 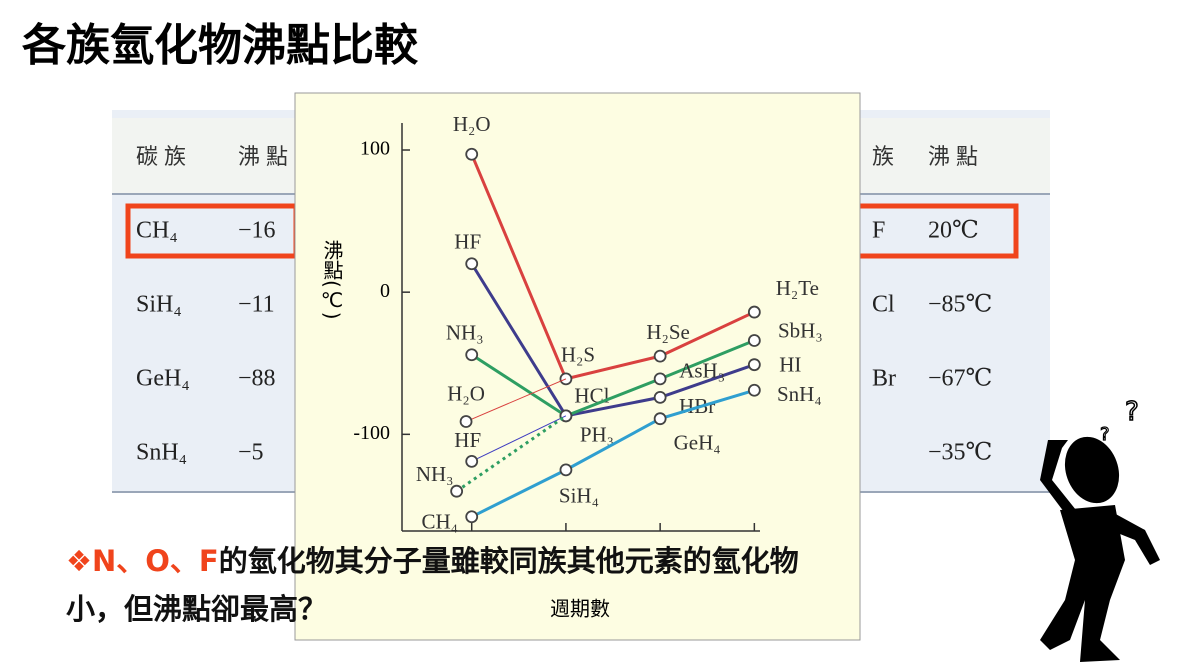 What do you see at coordinates (257, 231) in the screenshot?
I see `table-cell: −16` at bounding box center [257, 231].